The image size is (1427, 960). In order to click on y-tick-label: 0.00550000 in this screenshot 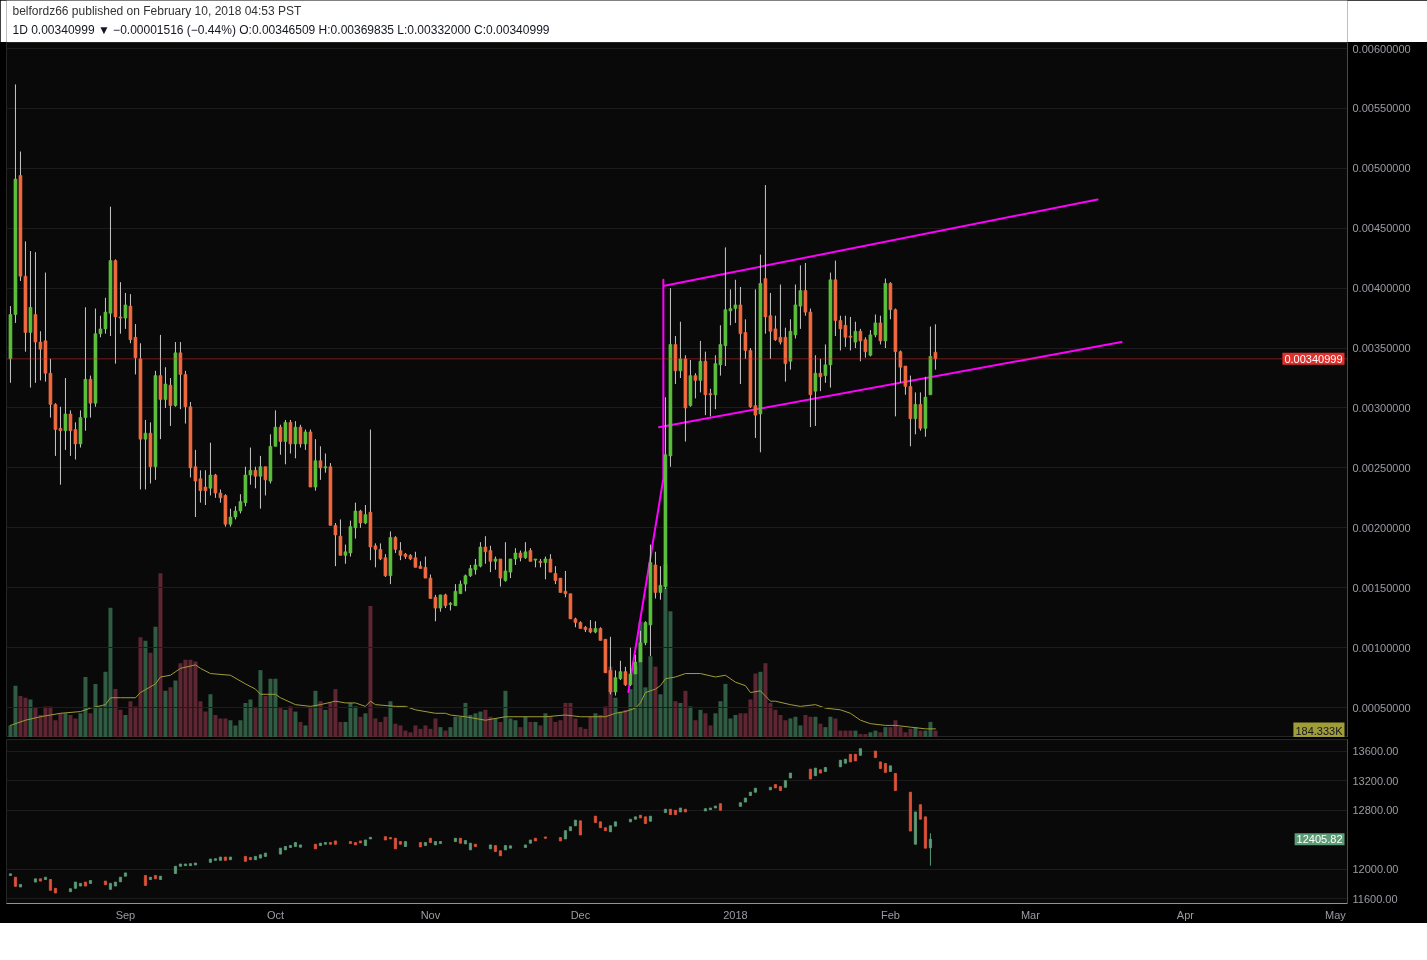, I will do `click(1381, 108)`.